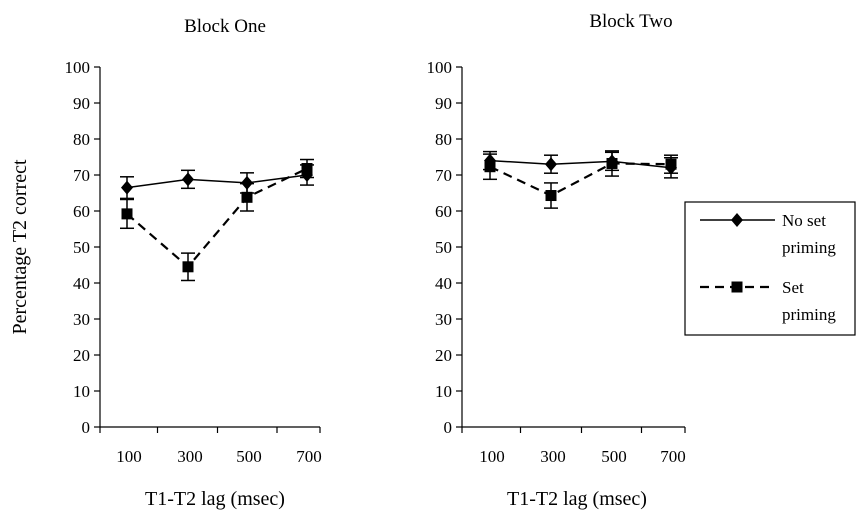 This screenshot has height=514, width=856. What do you see at coordinates (737, 287) in the screenshot?
I see `legend-marker-square` at bounding box center [737, 287].